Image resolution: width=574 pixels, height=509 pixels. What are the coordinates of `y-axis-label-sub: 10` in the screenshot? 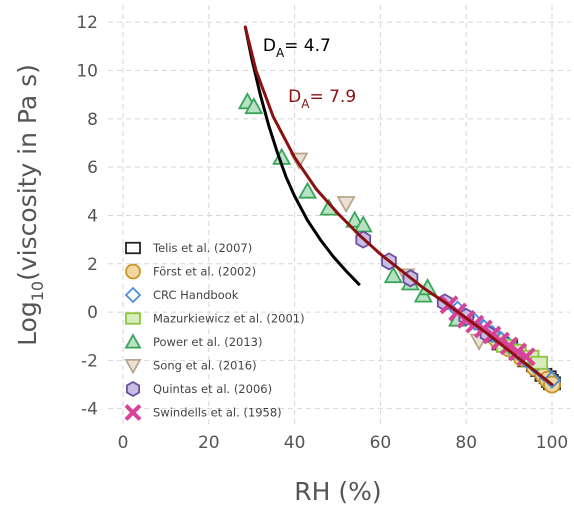 It's located at (37, 291).